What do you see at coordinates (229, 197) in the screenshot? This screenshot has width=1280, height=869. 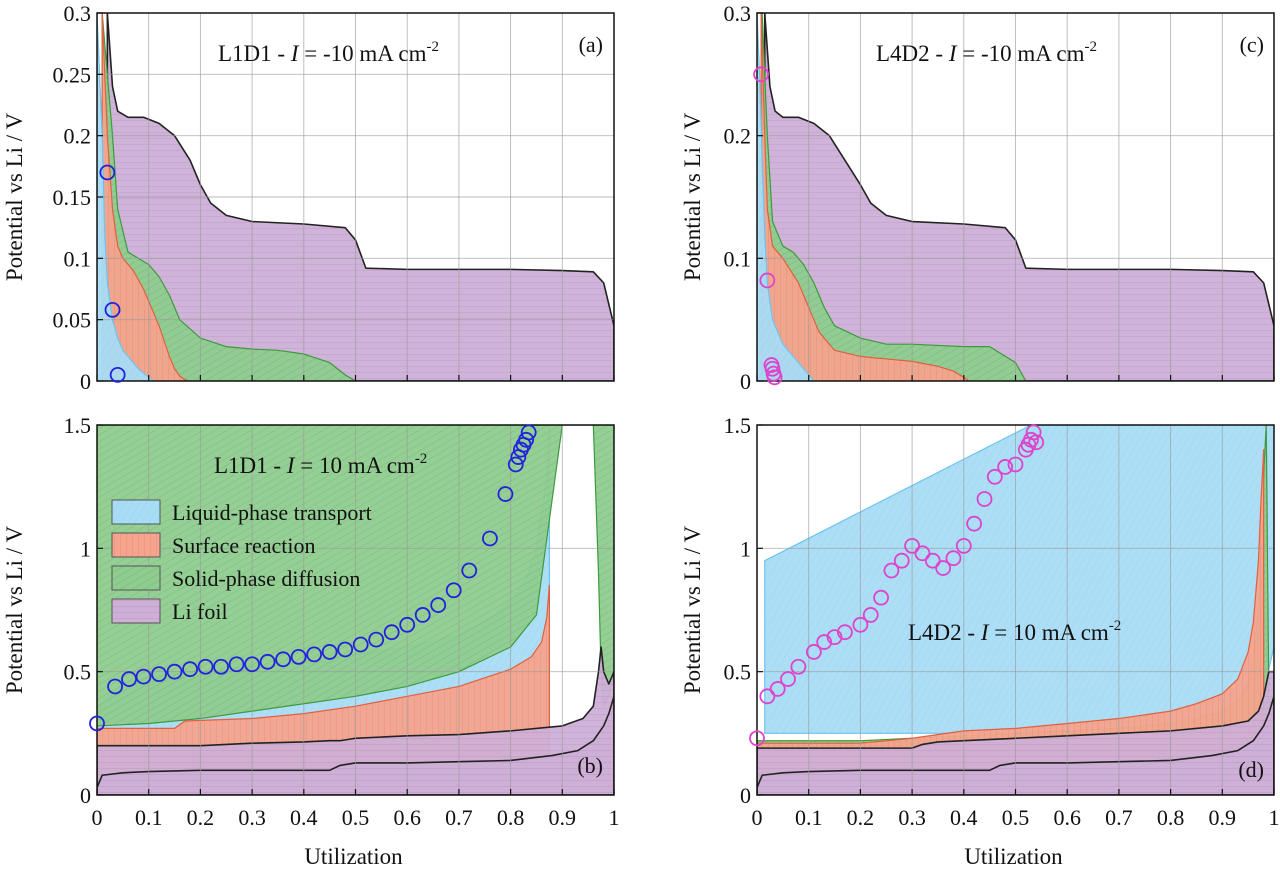 I see `layer-solid-phase-diffusion` at bounding box center [229, 197].